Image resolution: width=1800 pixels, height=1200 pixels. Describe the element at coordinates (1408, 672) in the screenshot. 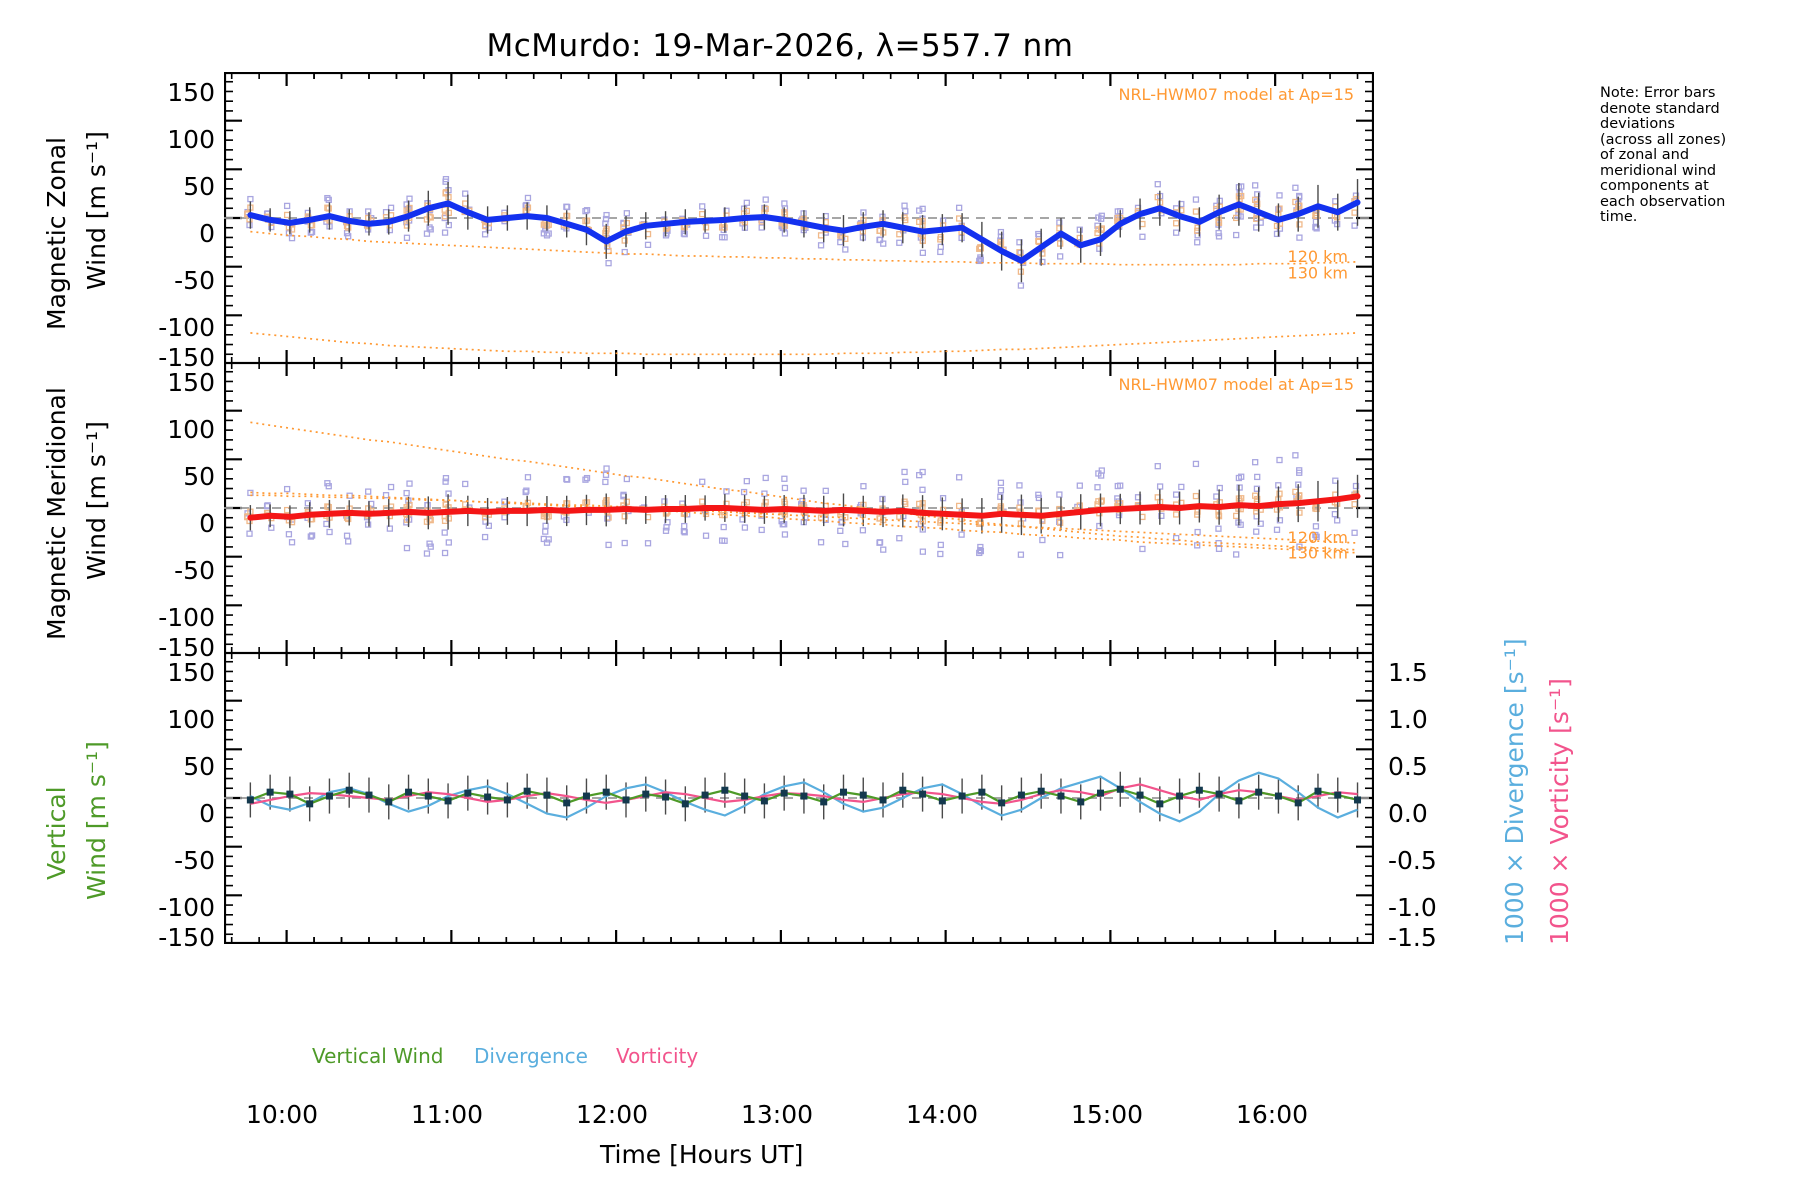

I see `rtick-0: 1.5` at that location.